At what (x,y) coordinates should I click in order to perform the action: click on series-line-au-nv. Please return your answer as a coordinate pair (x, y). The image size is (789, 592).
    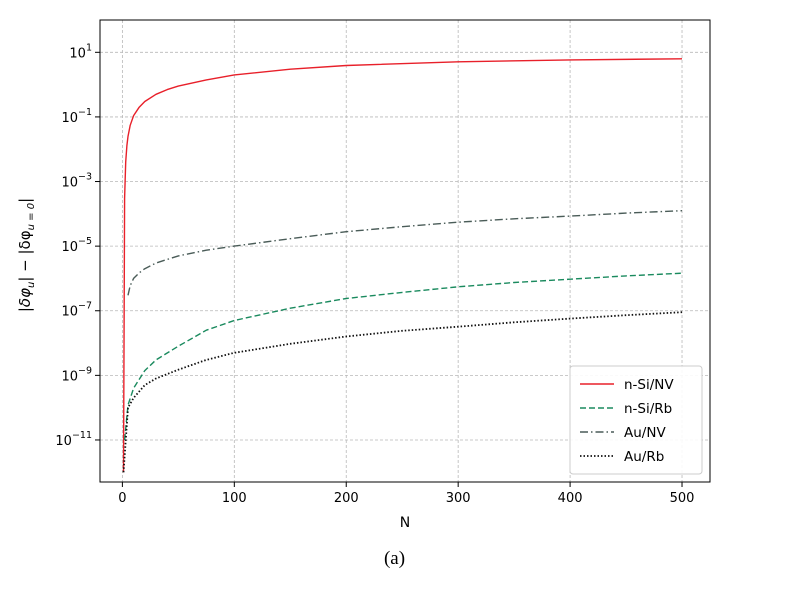
    Looking at the image, I should click on (405, 253).